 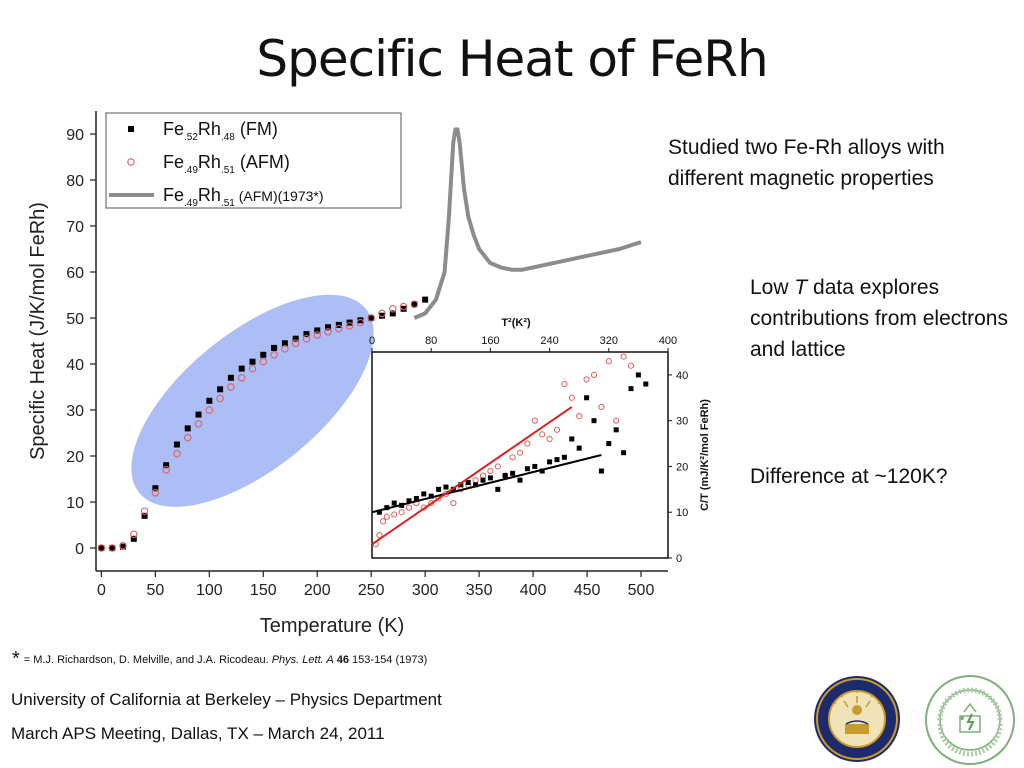 I want to click on inset-y-tick-label: 10, so click(x=682, y=513).